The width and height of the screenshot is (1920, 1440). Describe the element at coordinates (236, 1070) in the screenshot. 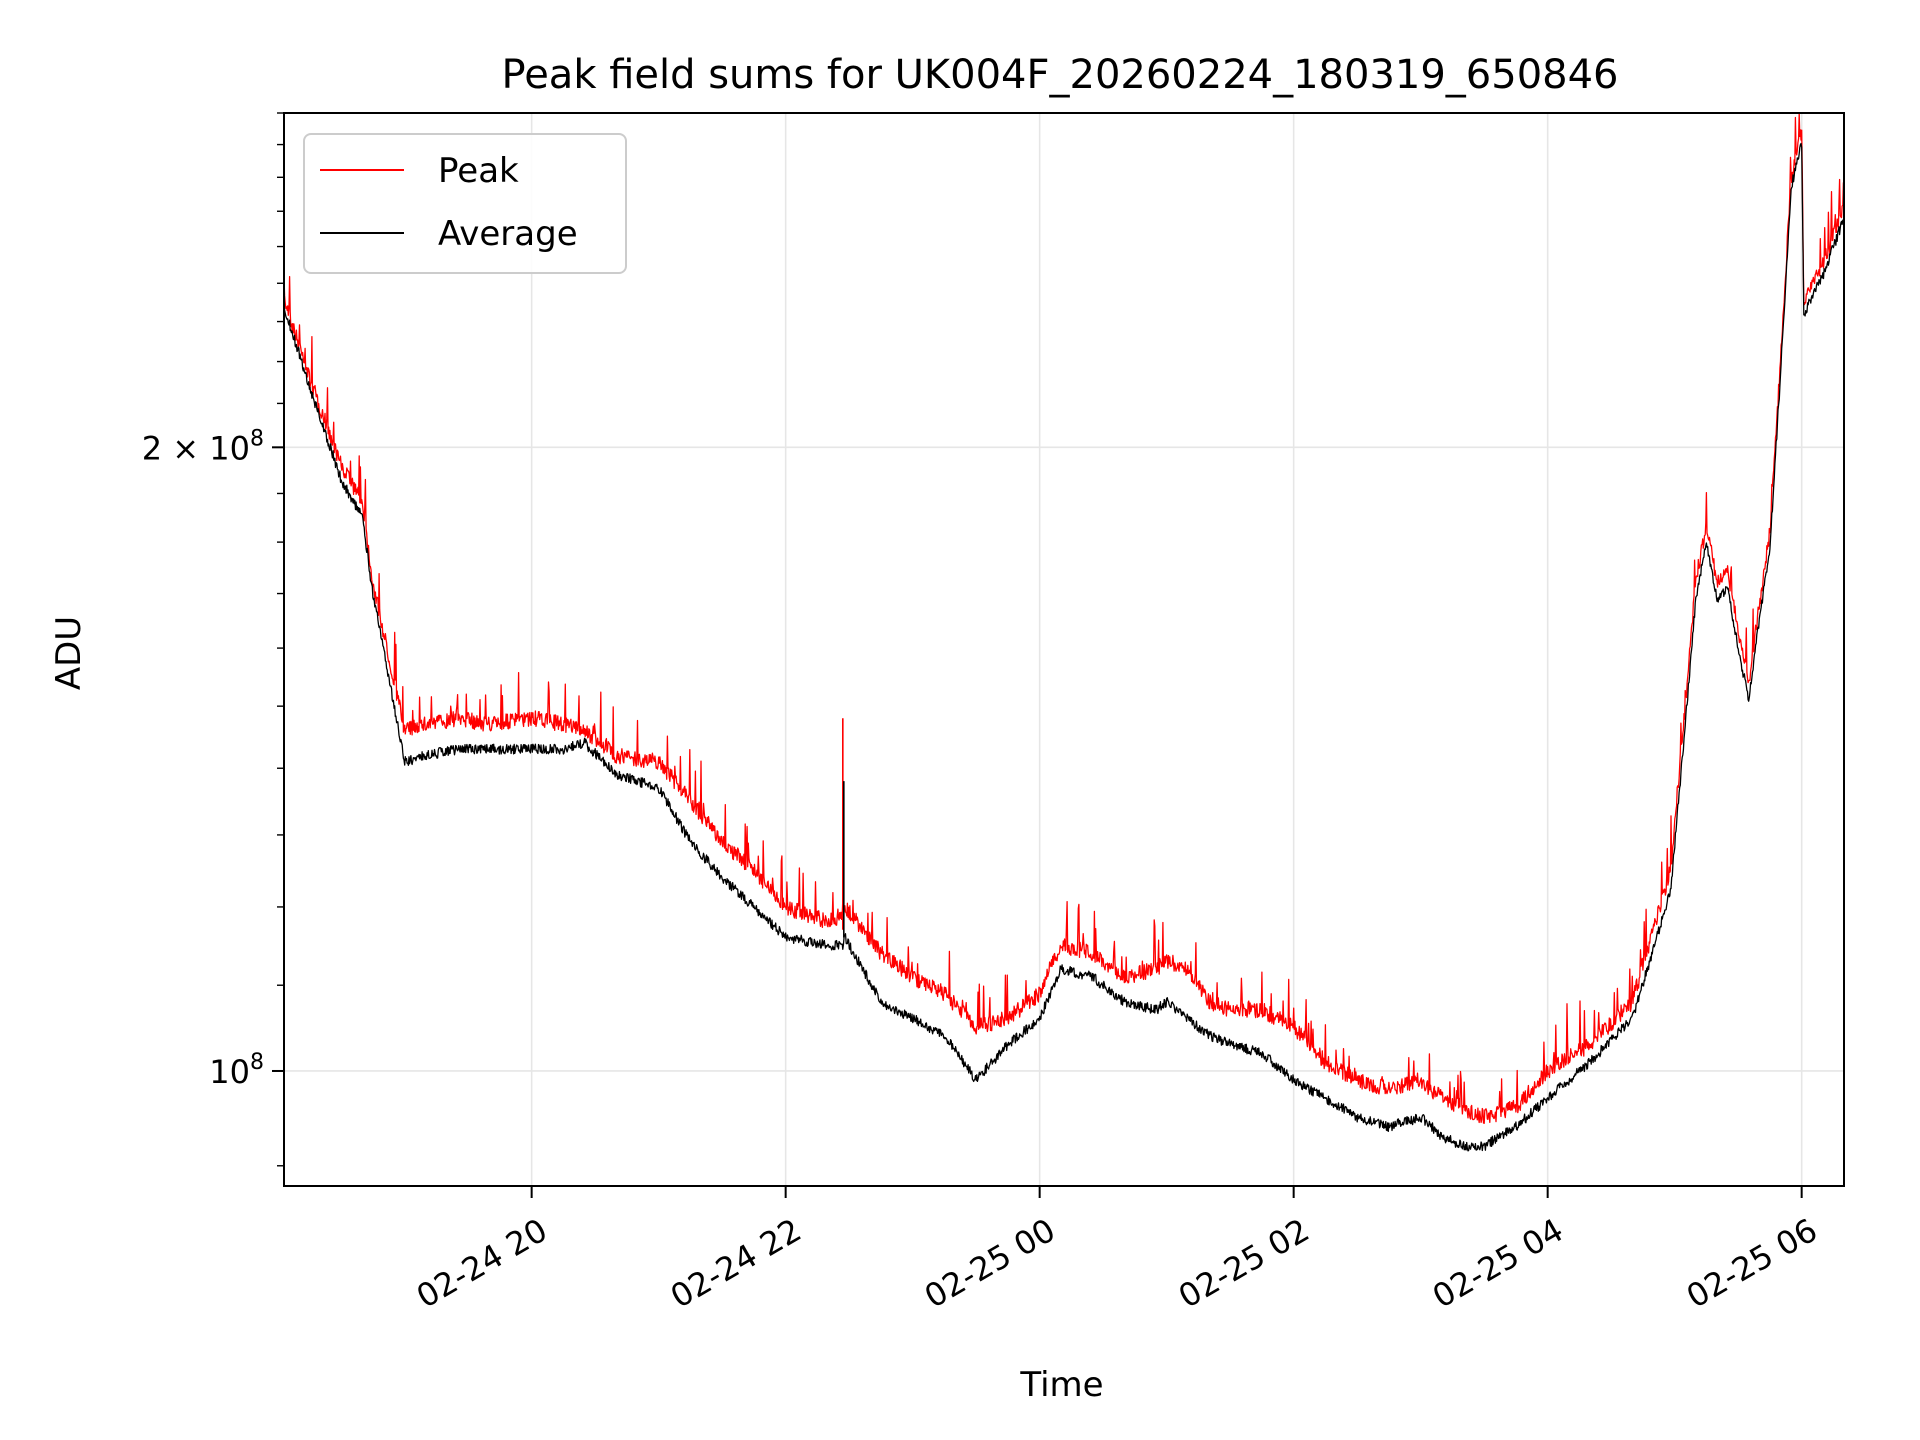

I see `y-tick-label: 108` at that location.